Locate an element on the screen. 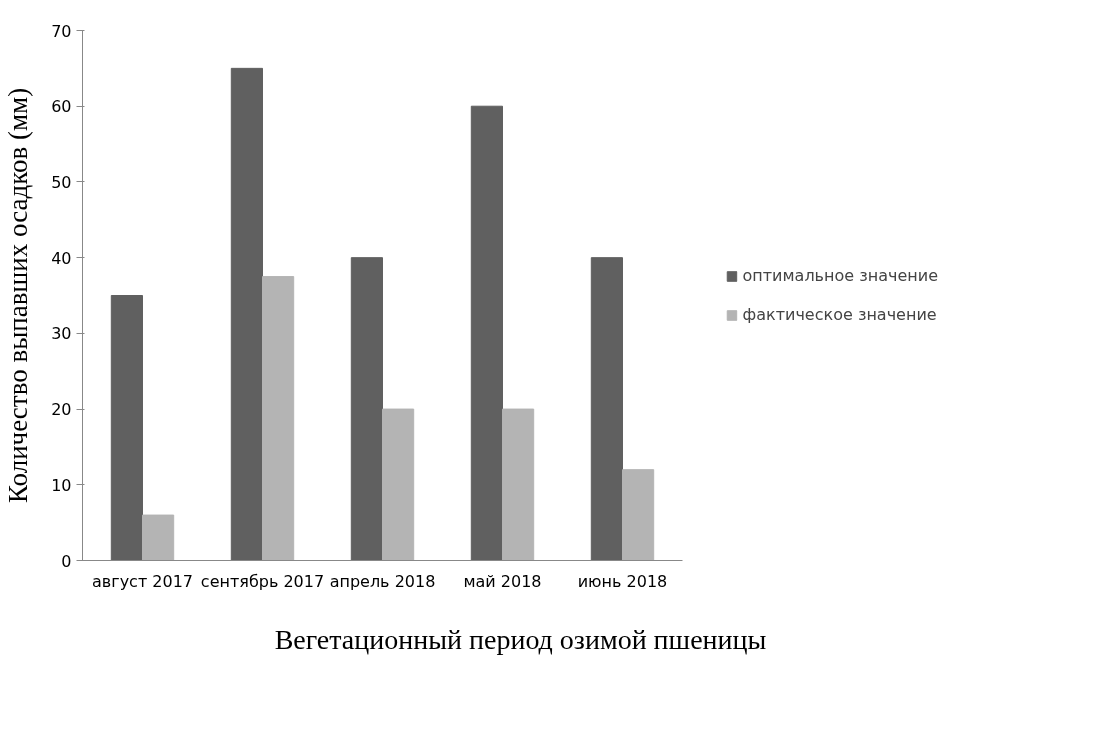 The width and height of the screenshot is (1098, 735). y-tick-label: 0 is located at coordinates (66, 561).